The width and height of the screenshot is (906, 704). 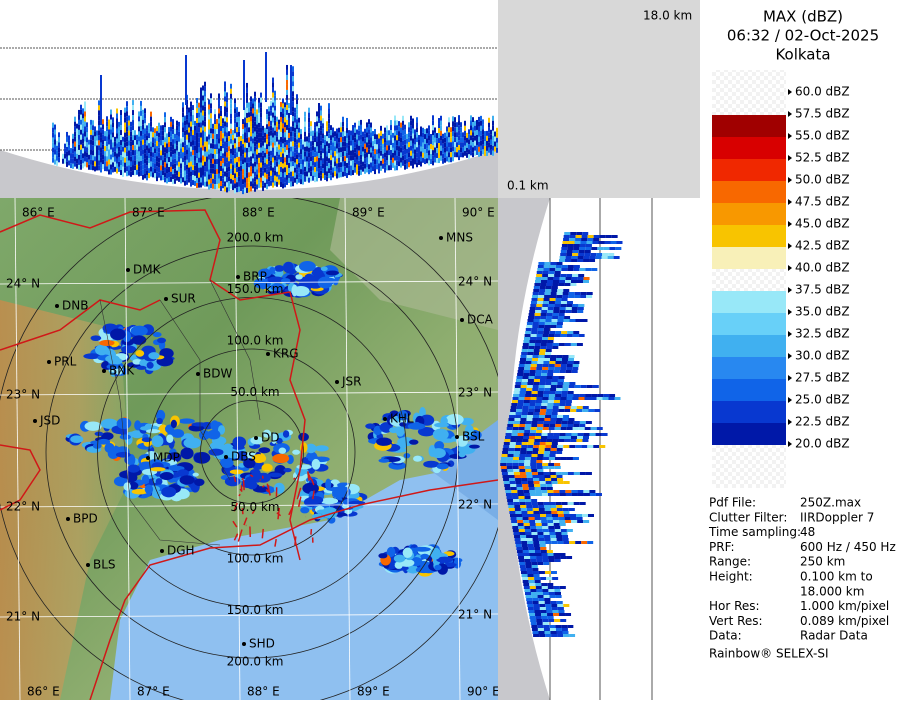 I want to click on longitude-label: 90° E, so click(x=483, y=692).